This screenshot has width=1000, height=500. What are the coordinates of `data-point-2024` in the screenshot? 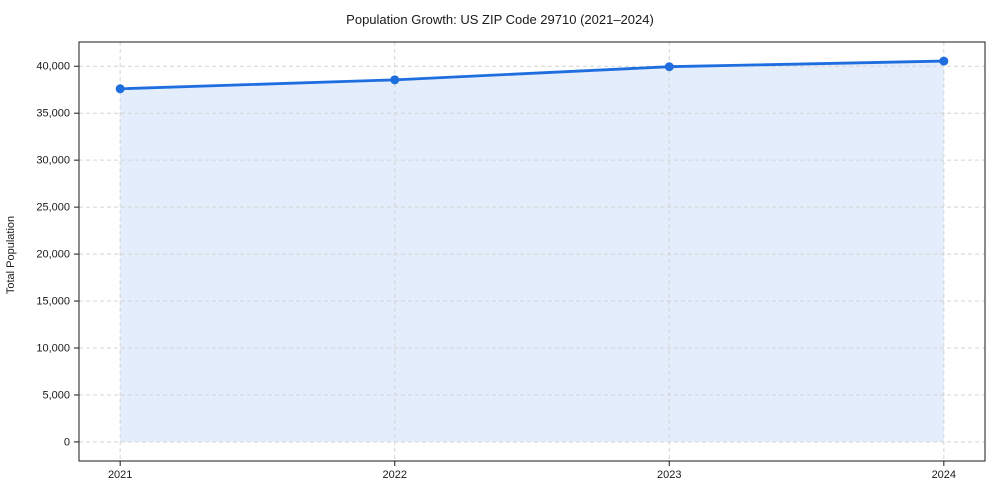 It's located at (944, 61).